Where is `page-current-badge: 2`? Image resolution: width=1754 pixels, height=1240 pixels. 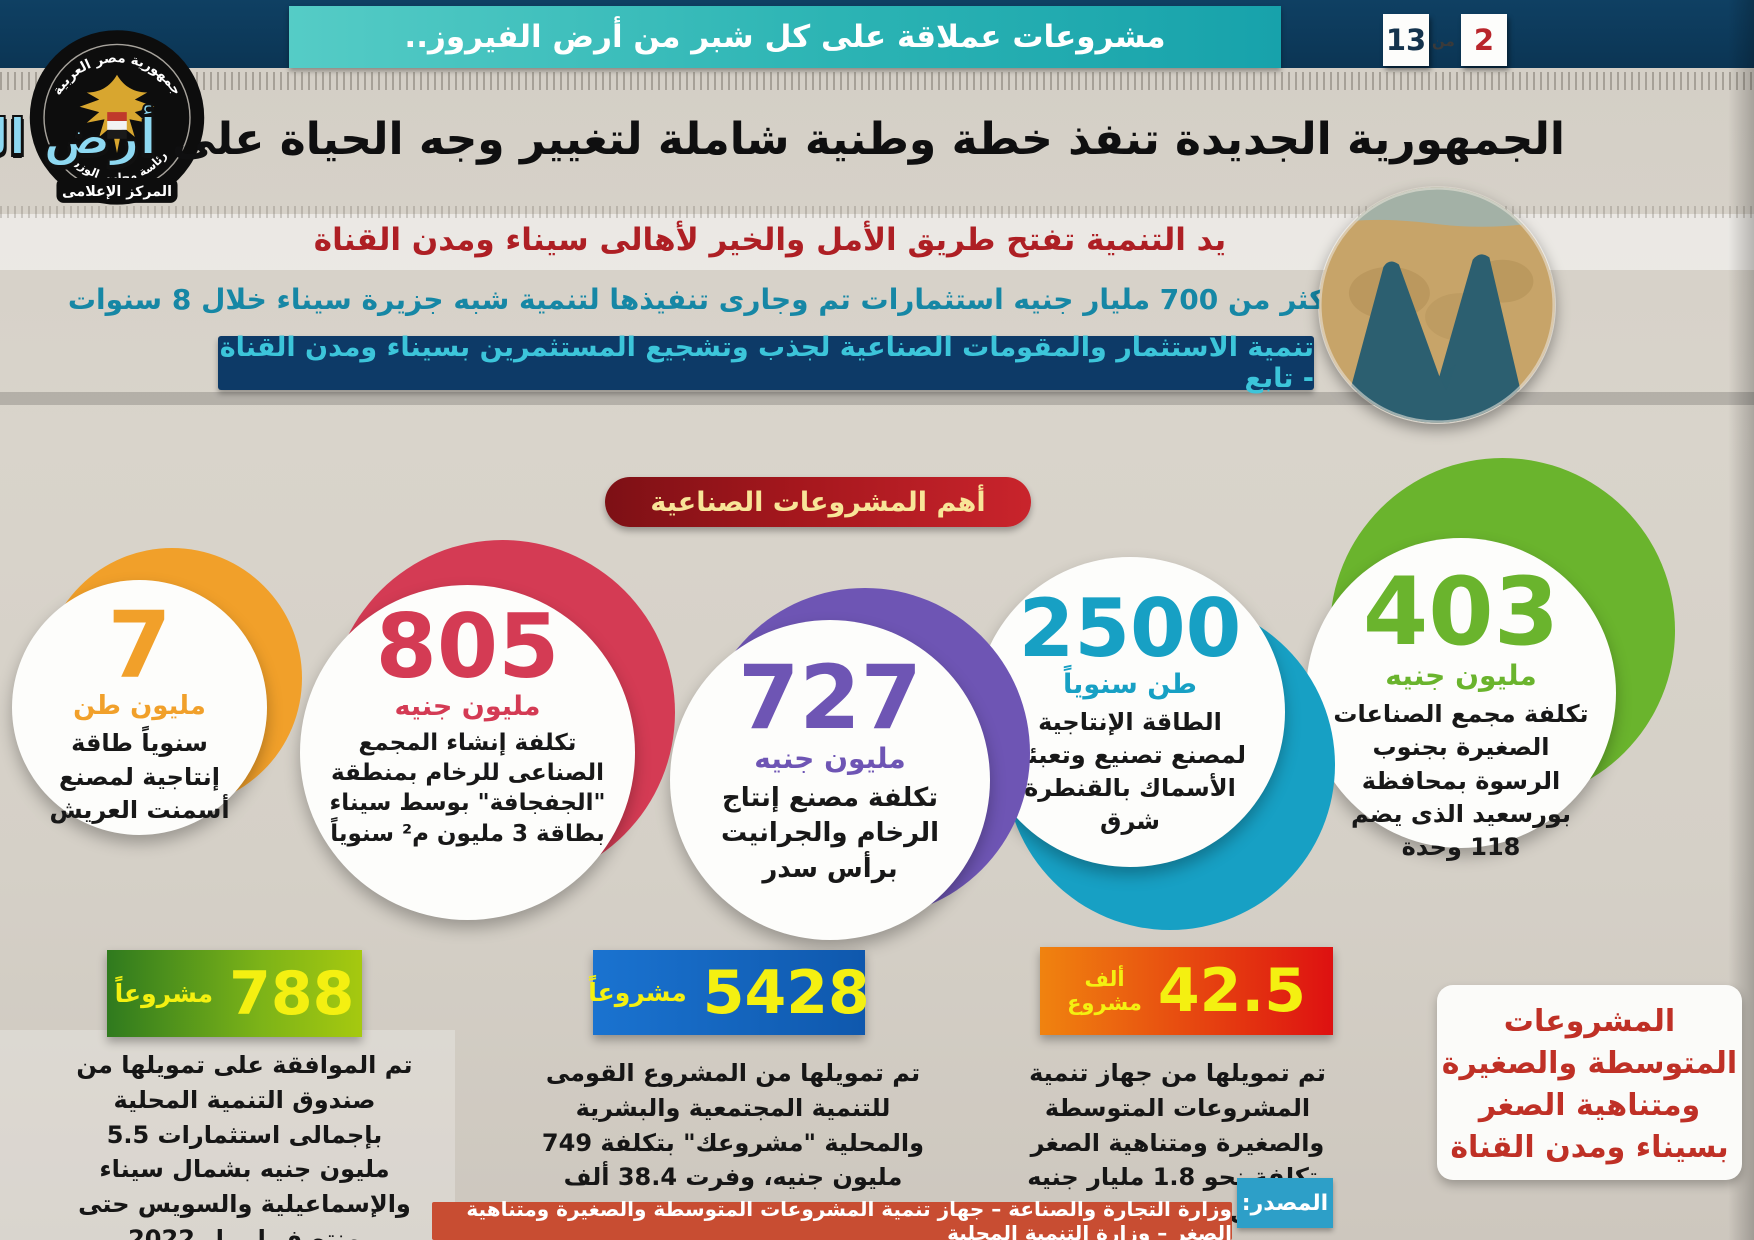 page-current-badge: 2 is located at coordinates (1484, 40).